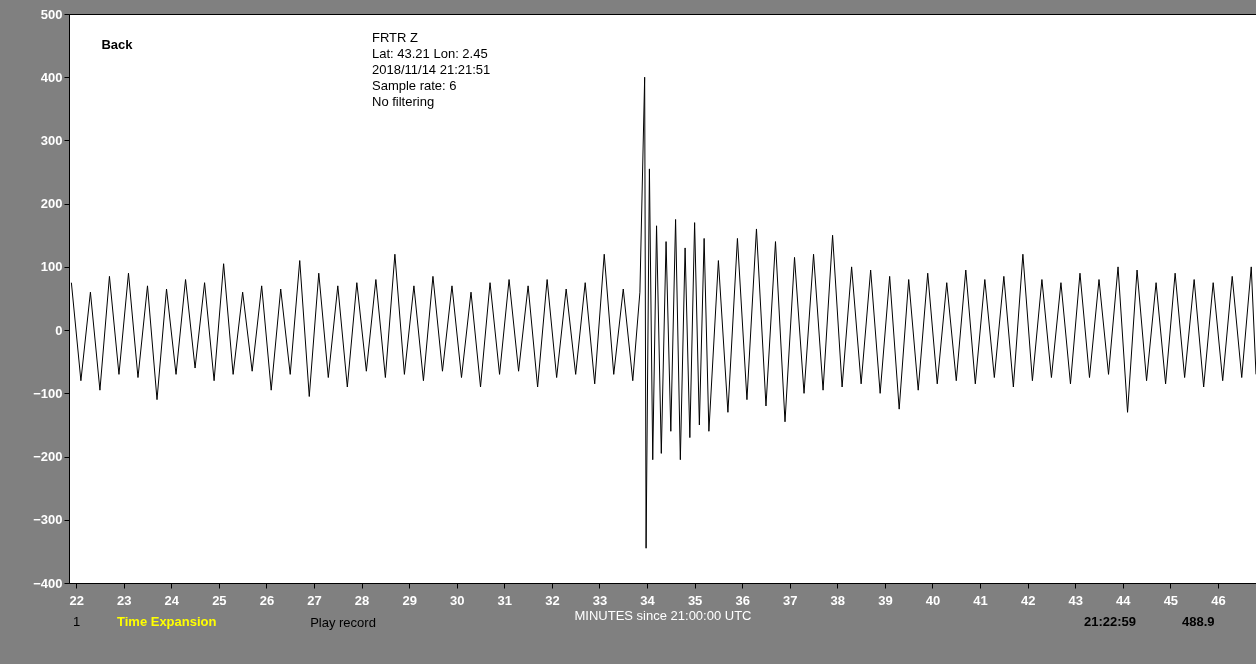 This screenshot has height=664, width=1256. I want to click on text: Play record, so click(343, 622).